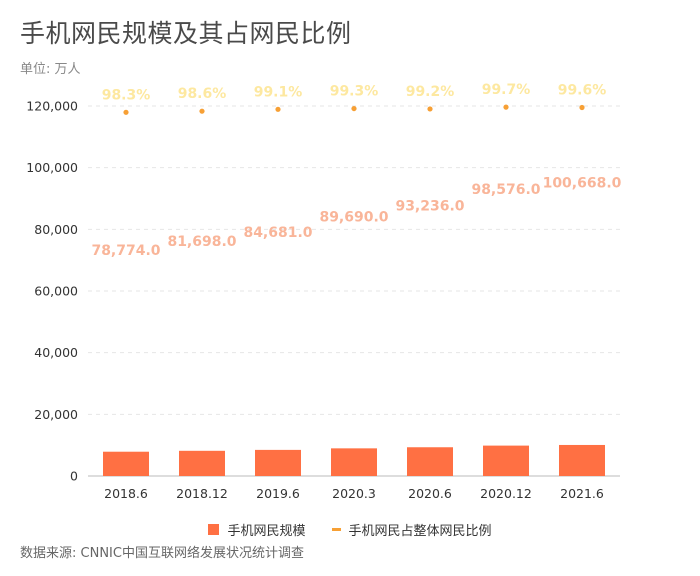  Describe the element at coordinates (202, 493) in the screenshot. I see `x-tick-label: 2018.12` at that location.